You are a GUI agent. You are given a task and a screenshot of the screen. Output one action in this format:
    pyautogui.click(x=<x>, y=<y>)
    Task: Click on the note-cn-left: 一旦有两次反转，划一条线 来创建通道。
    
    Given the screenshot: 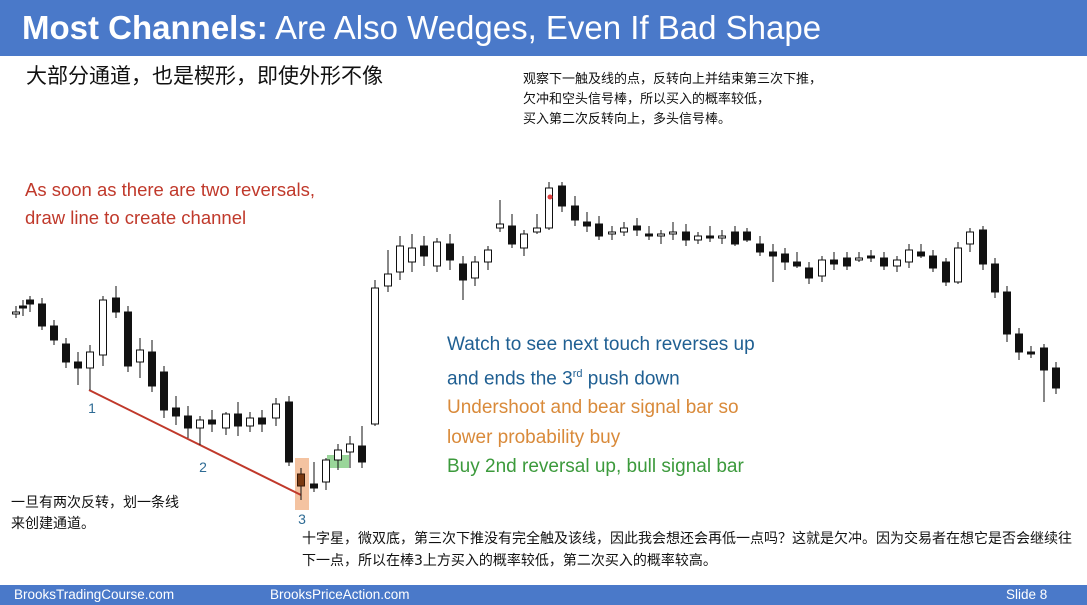 What is the action you would take?
    pyautogui.click(x=95, y=514)
    